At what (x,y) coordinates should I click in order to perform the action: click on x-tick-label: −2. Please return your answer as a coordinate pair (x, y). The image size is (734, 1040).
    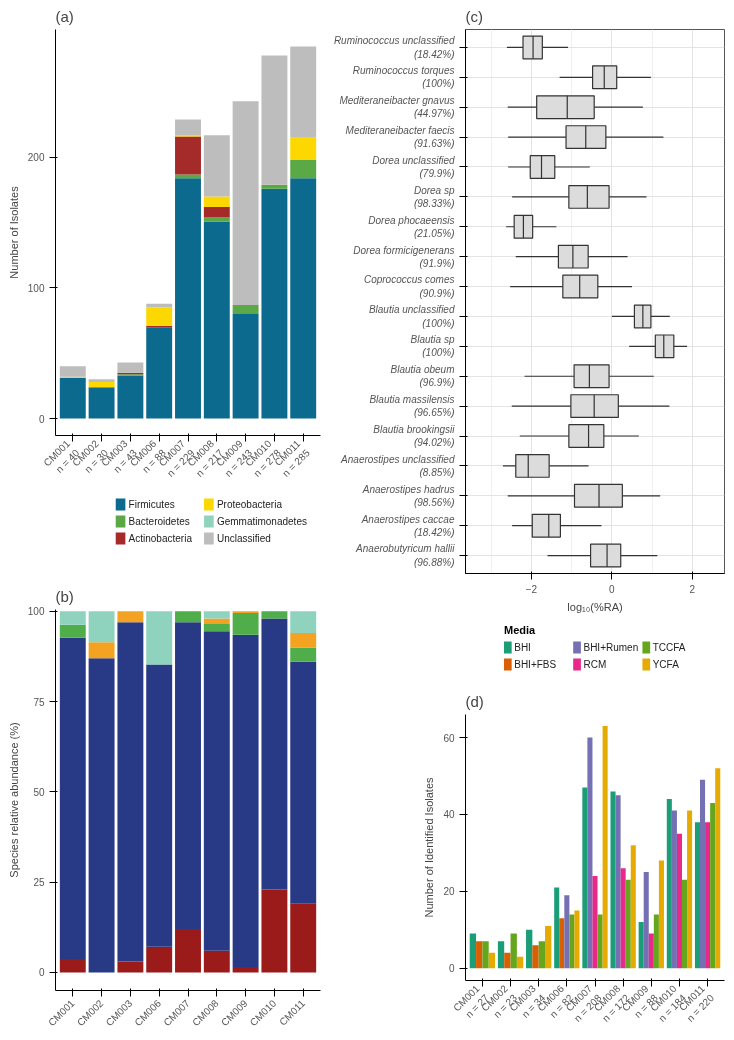
    Looking at the image, I should click on (531, 589).